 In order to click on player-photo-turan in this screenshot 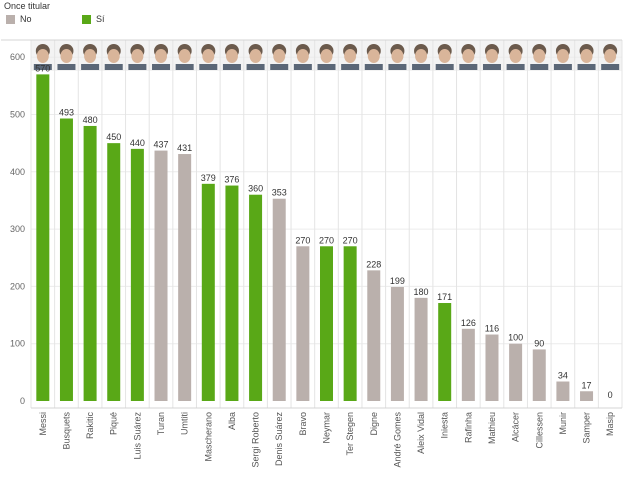, I will do `click(161, 57)`.